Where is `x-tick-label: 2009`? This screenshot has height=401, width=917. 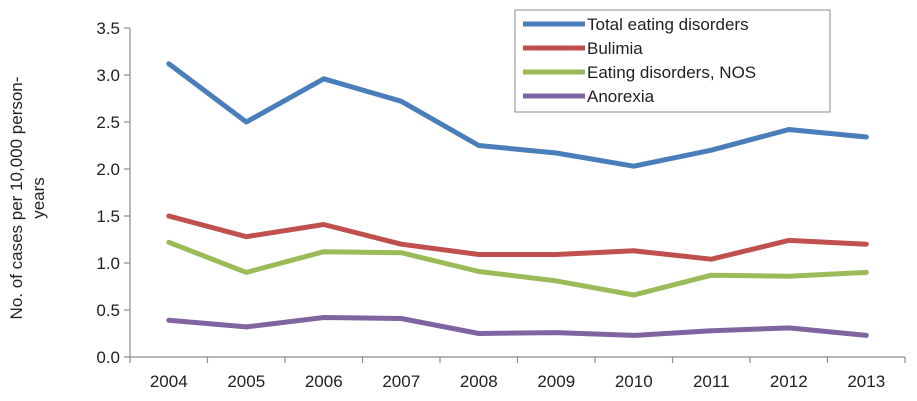
x-tick-label: 2009 is located at coordinates (556, 381).